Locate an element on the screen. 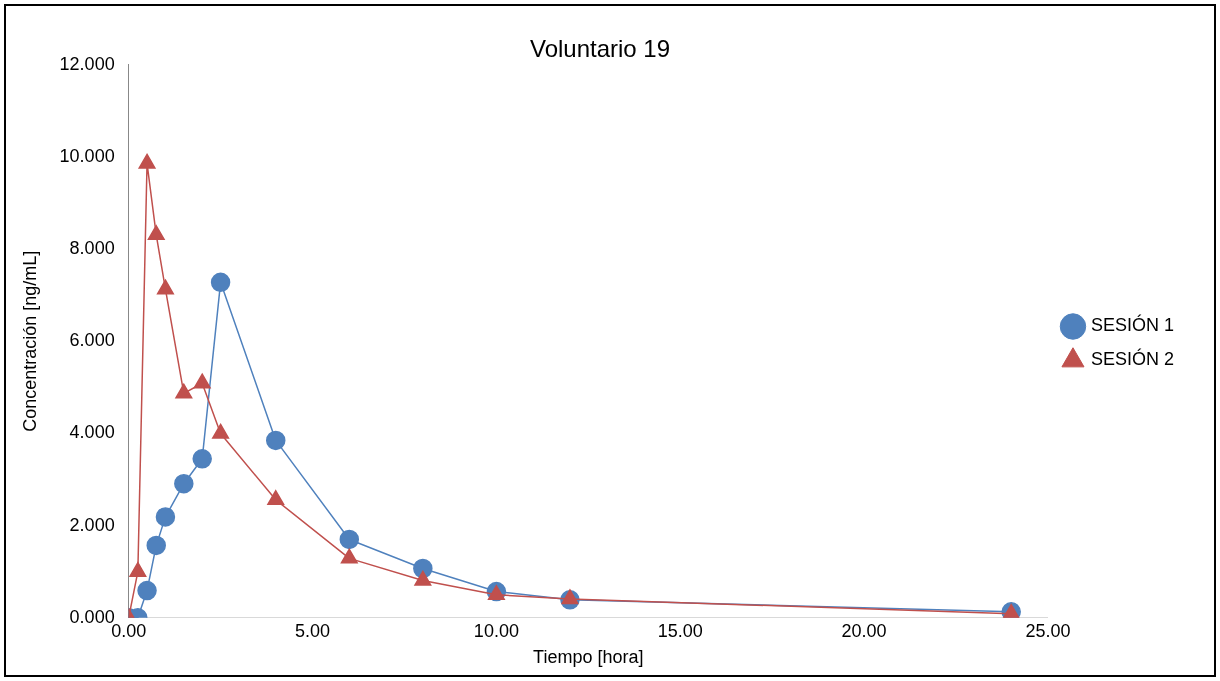  y-tick-label: 6.000 is located at coordinates (92, 340).